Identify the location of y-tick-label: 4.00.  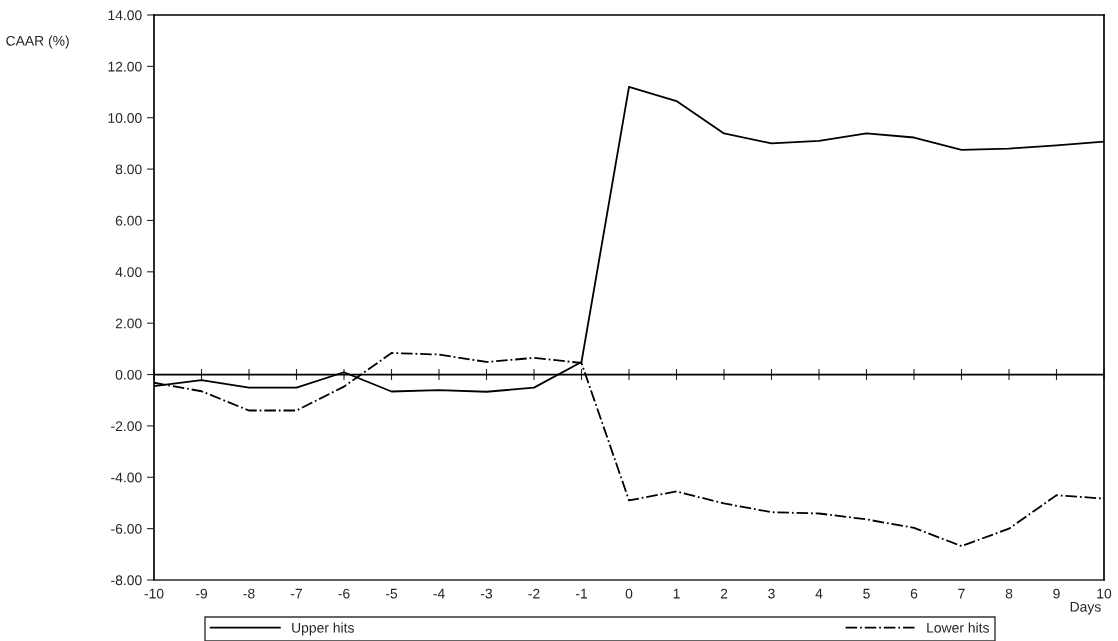
(128, 272).